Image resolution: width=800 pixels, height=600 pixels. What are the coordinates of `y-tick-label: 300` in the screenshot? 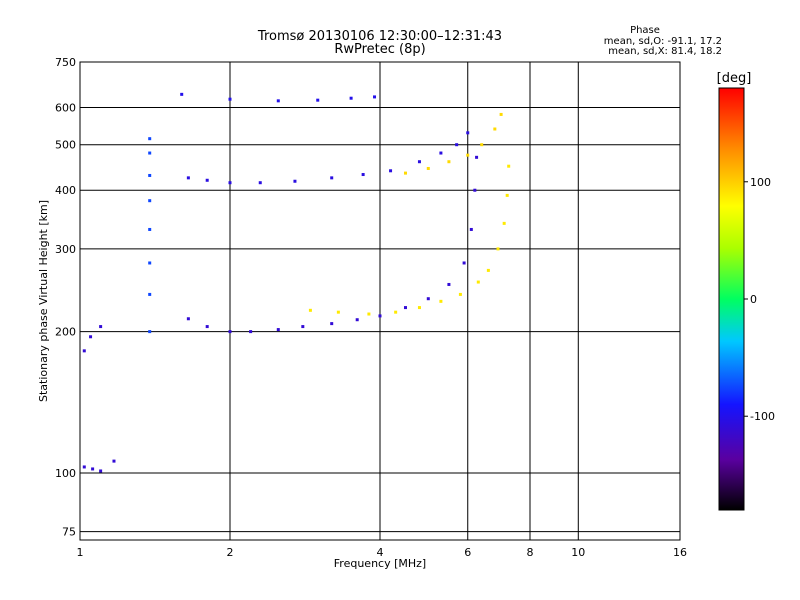 It's located at (65, 249).